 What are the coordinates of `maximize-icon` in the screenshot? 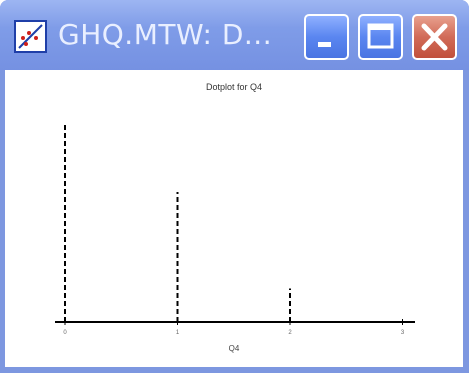 It's located at (380, 36).